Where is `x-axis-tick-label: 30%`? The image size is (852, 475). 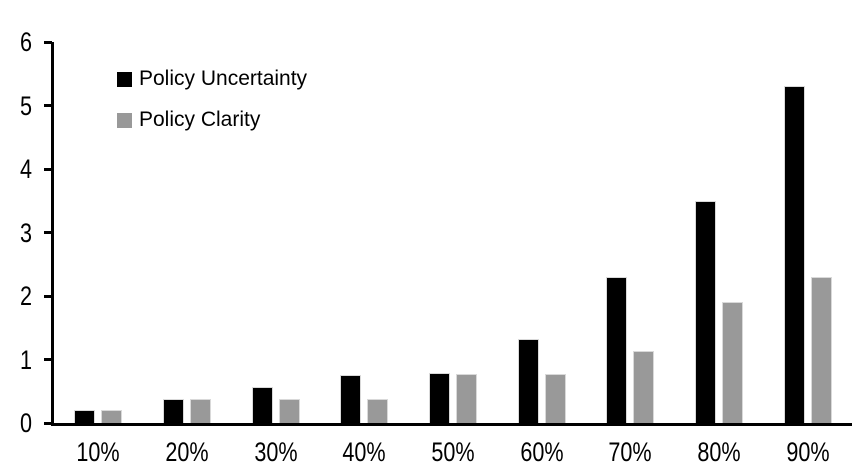 x-axis-tick-label: 30% is located at coordinates (276, 452).